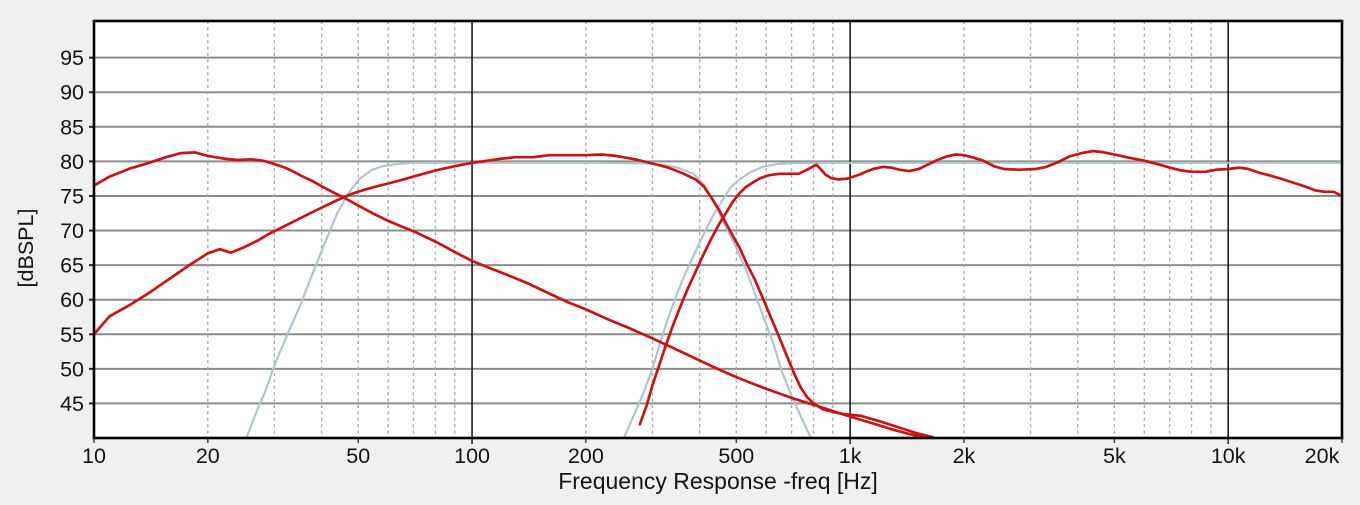 This screenshot has width=1360, height=505. Describe the element at coordinates (72, 231) in the screenshot. I see `y-tick-label: 70` at that location.